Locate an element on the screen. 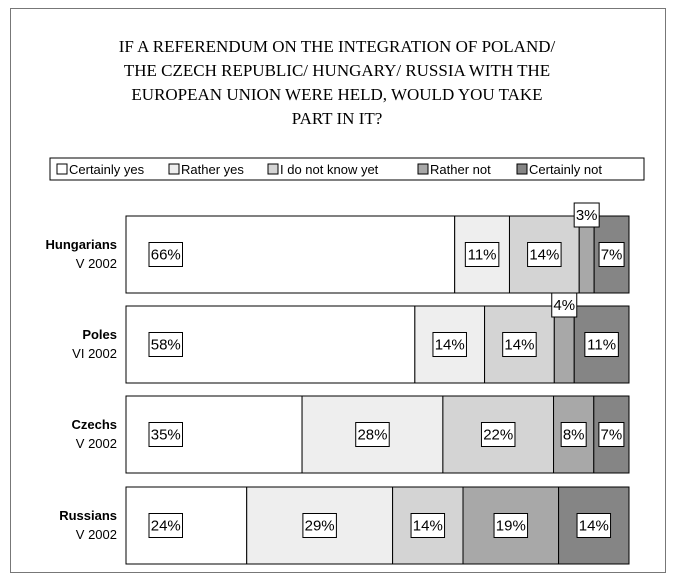  data-label: 29% is located at coordinates (320, 526).